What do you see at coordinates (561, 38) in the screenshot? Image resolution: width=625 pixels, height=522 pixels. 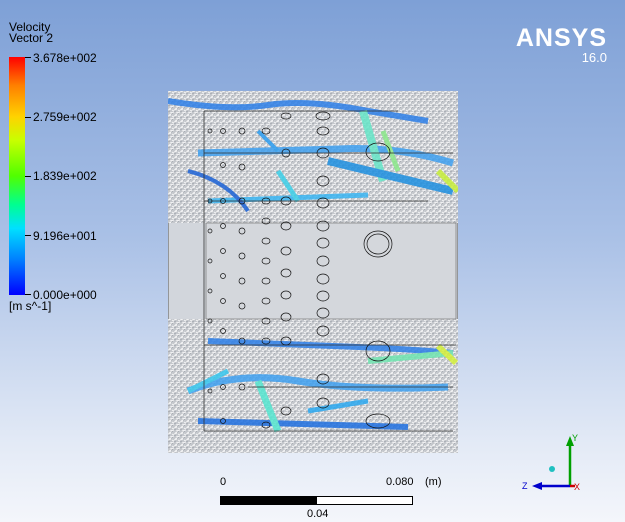 I see `logo-name: ANSYS` at bounding box center [561, 38].